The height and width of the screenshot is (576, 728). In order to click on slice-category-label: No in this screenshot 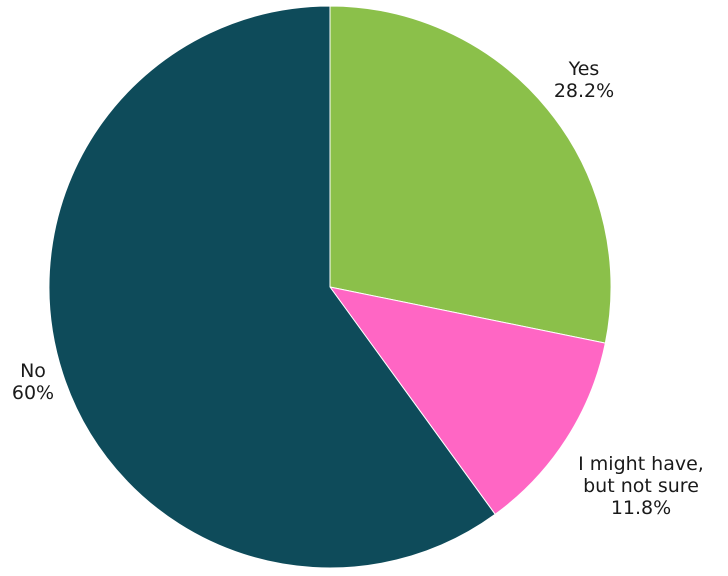, I will do `click(33, 371)`.